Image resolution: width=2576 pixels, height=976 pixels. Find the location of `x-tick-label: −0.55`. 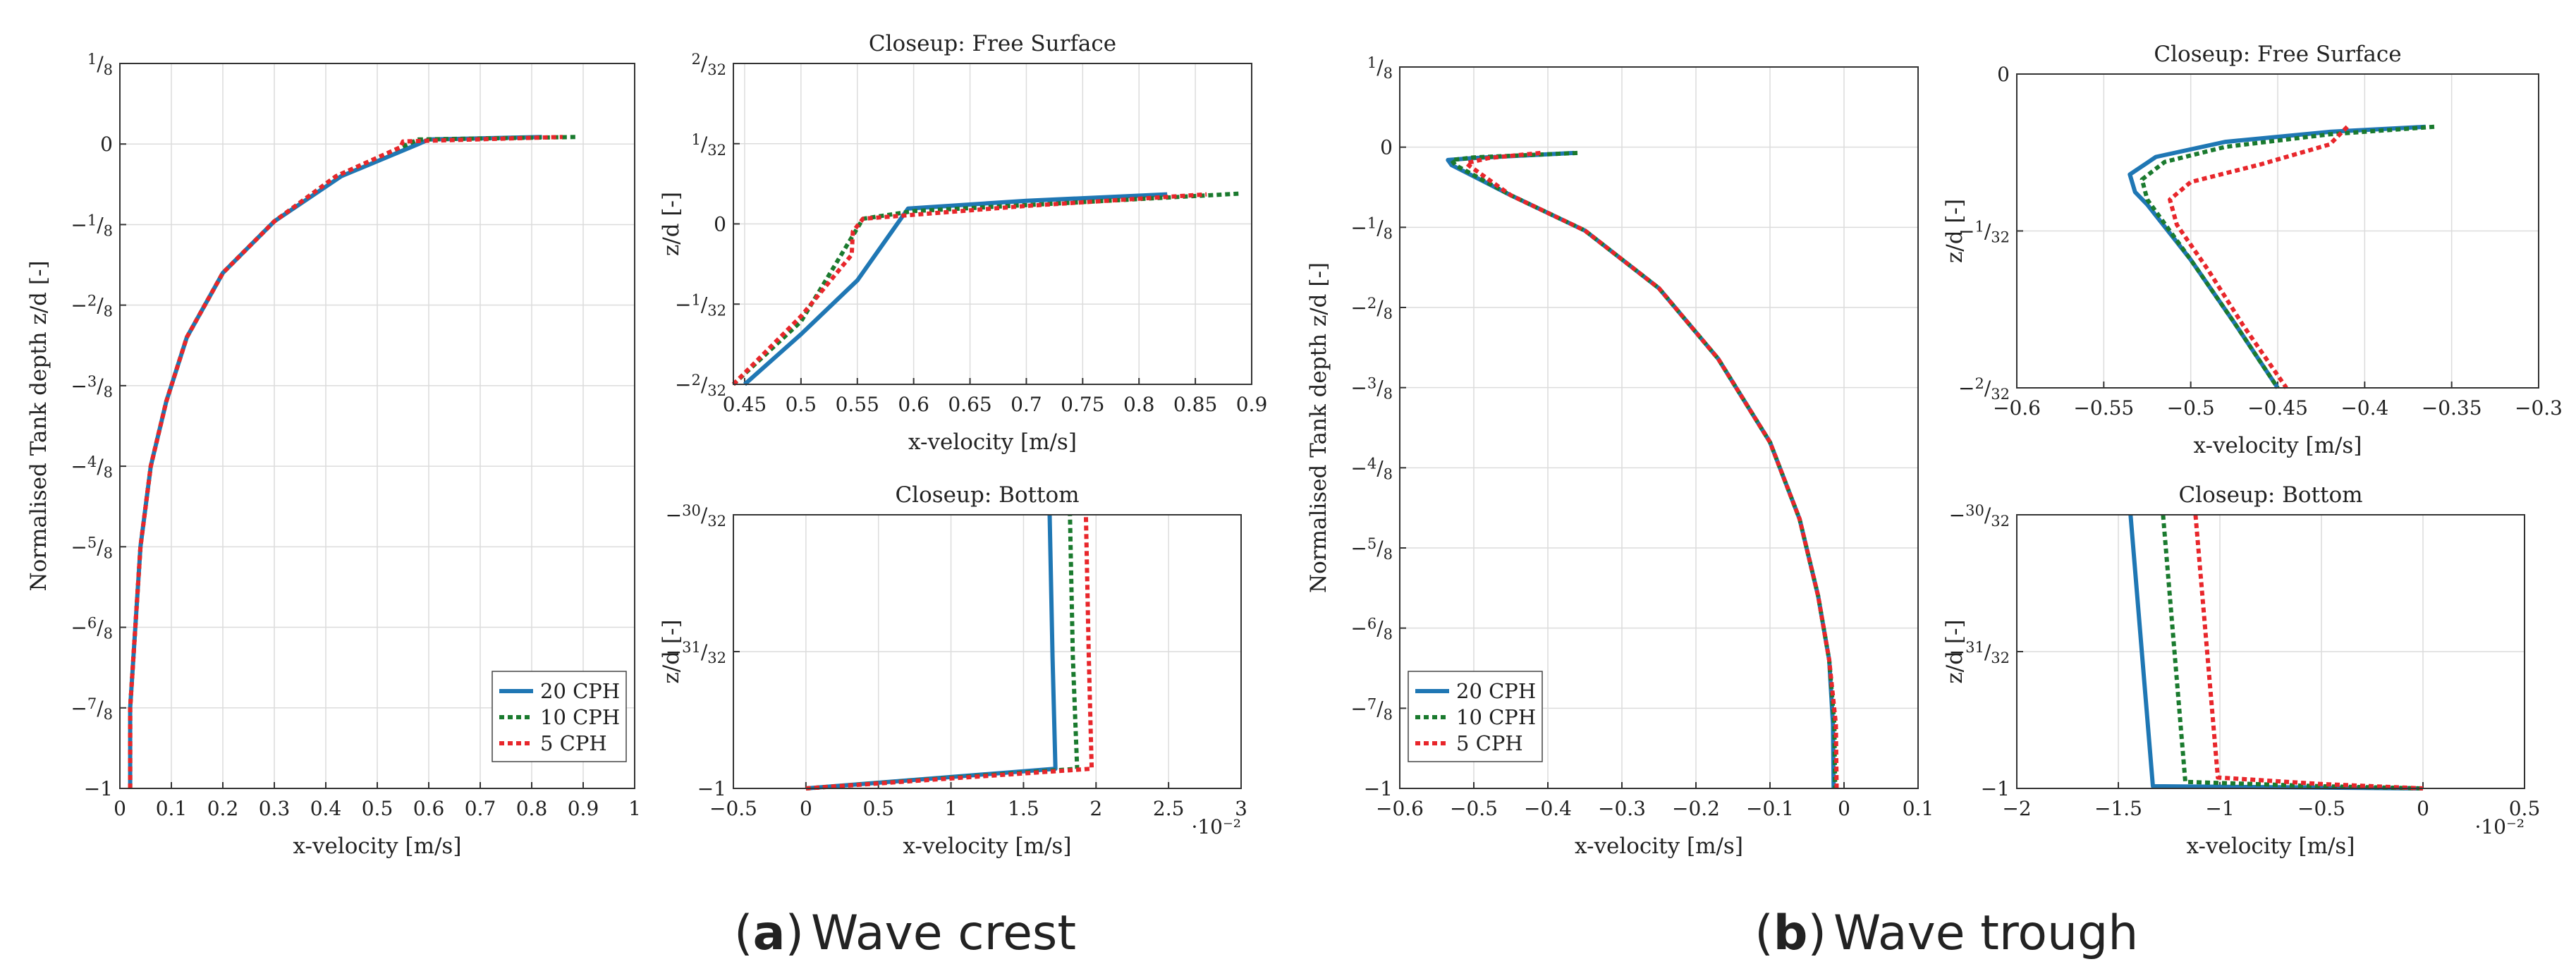

x-tick-label: −0.55 is located at coordinates (2103, 408).